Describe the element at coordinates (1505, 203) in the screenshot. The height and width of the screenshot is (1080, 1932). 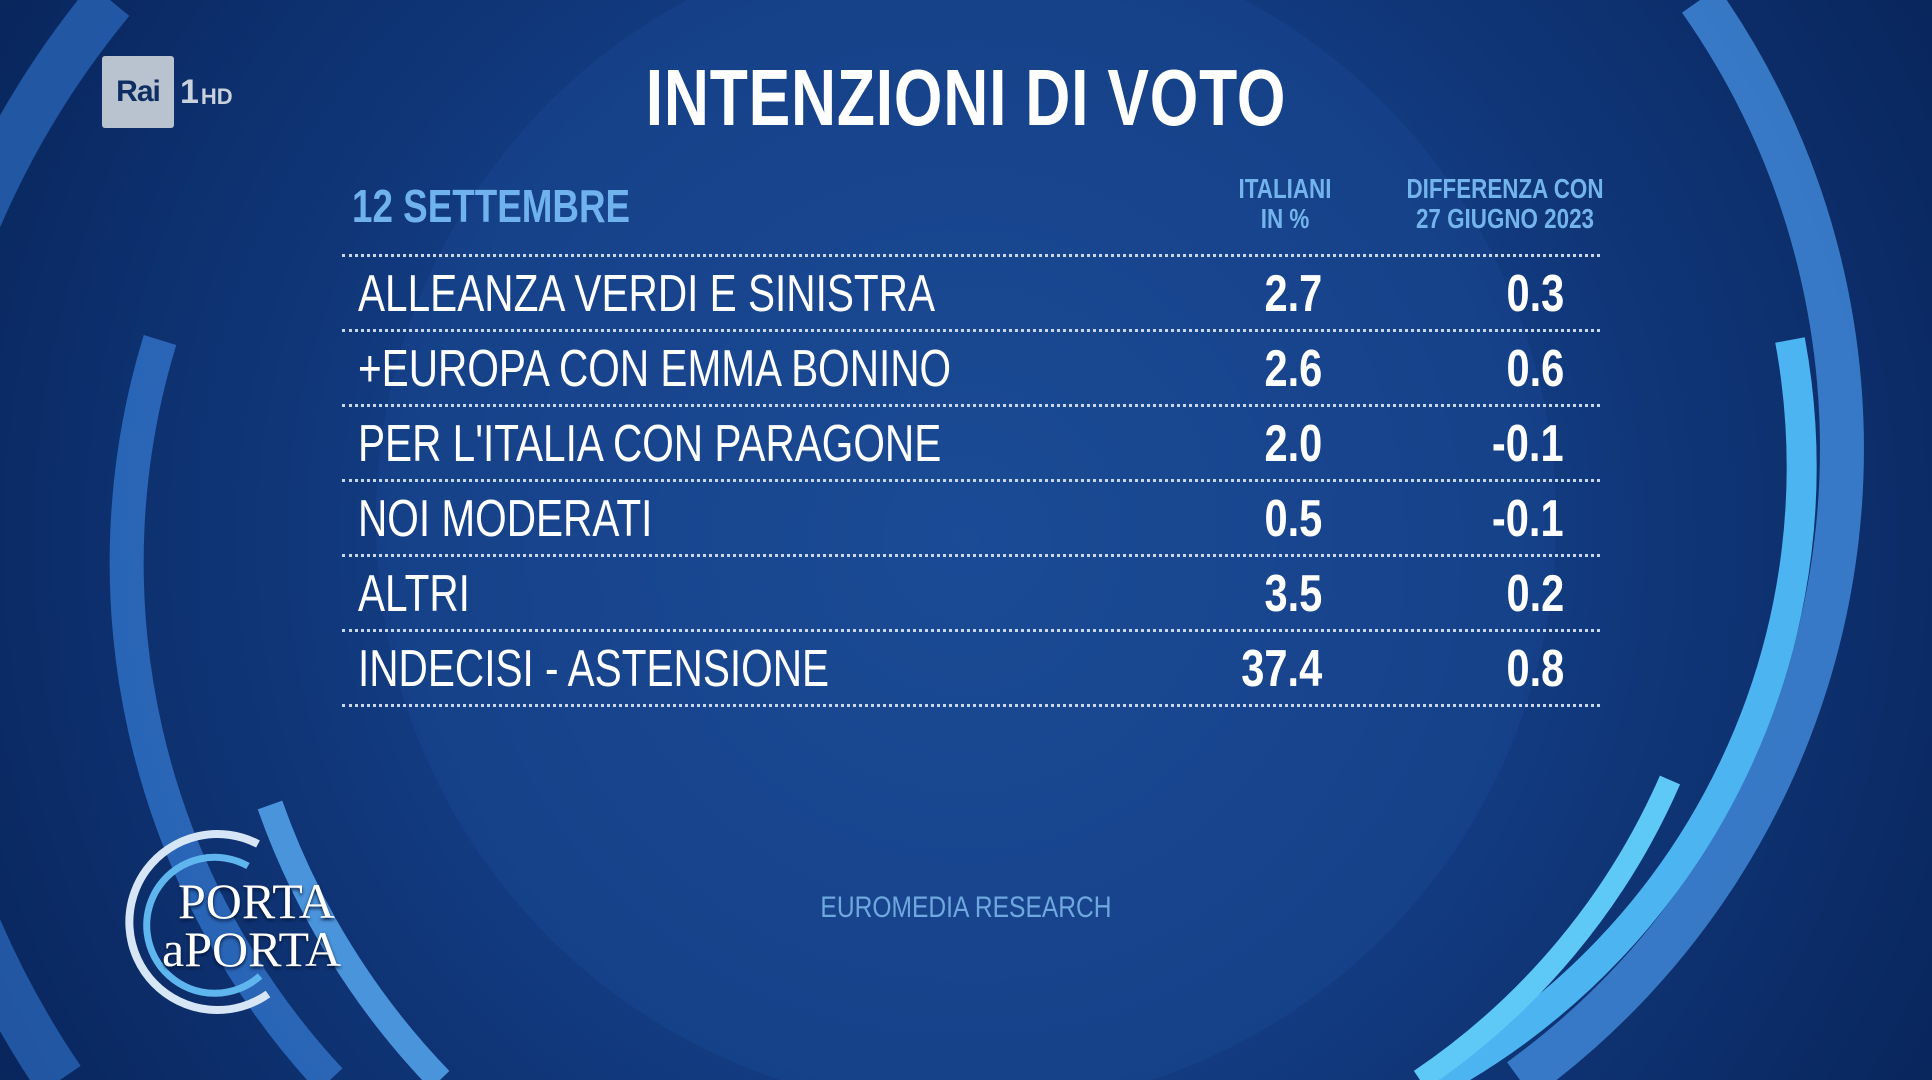
I see `column-header-differenza: DIFFERENZA CON 27 GIUGNO 2023` at that location.